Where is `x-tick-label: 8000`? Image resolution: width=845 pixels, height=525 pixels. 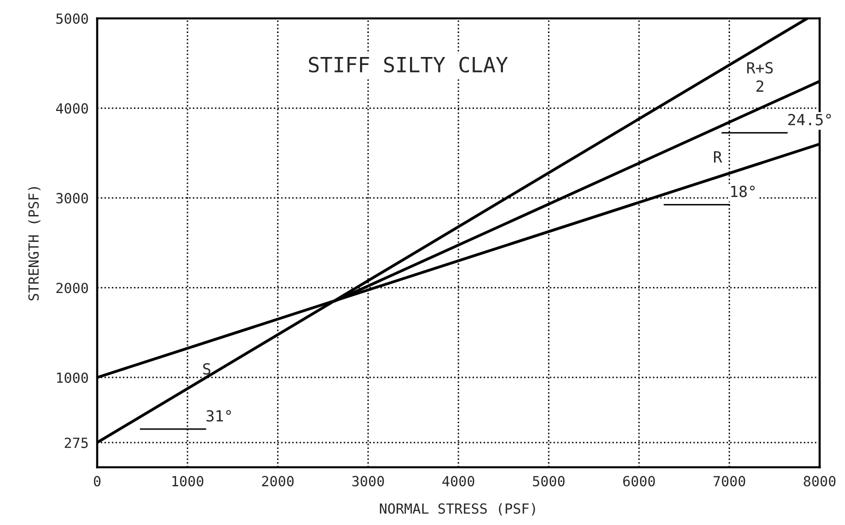
x-tick-label: 8000 is located at coordinates (820, 481).